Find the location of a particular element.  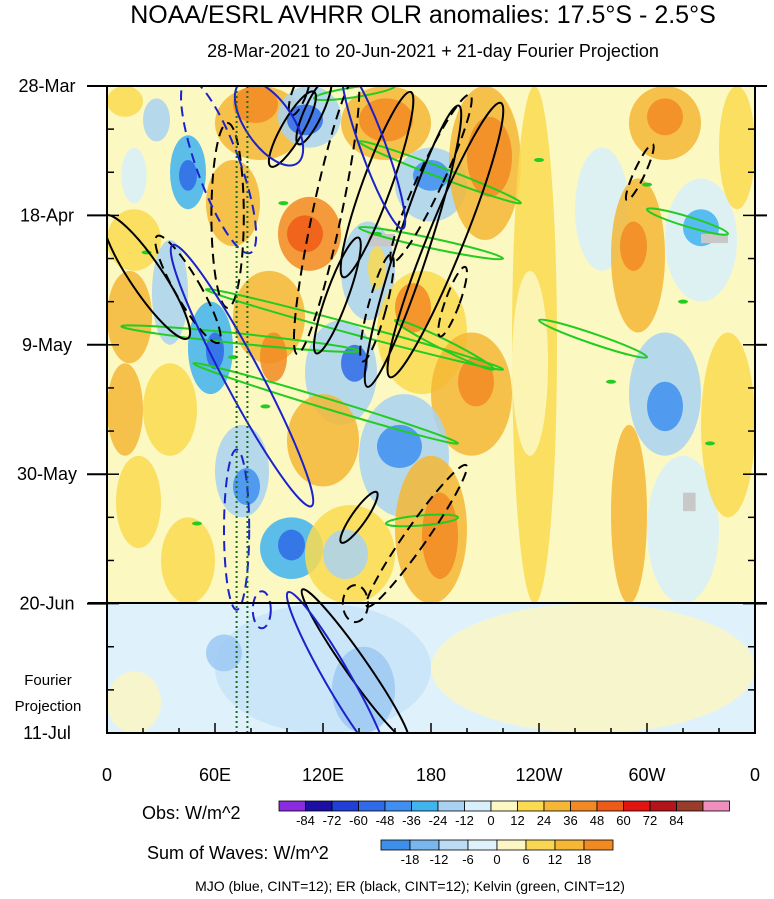

obs-colorbar-tick-label: 72 is located at coordinates (650, 820).